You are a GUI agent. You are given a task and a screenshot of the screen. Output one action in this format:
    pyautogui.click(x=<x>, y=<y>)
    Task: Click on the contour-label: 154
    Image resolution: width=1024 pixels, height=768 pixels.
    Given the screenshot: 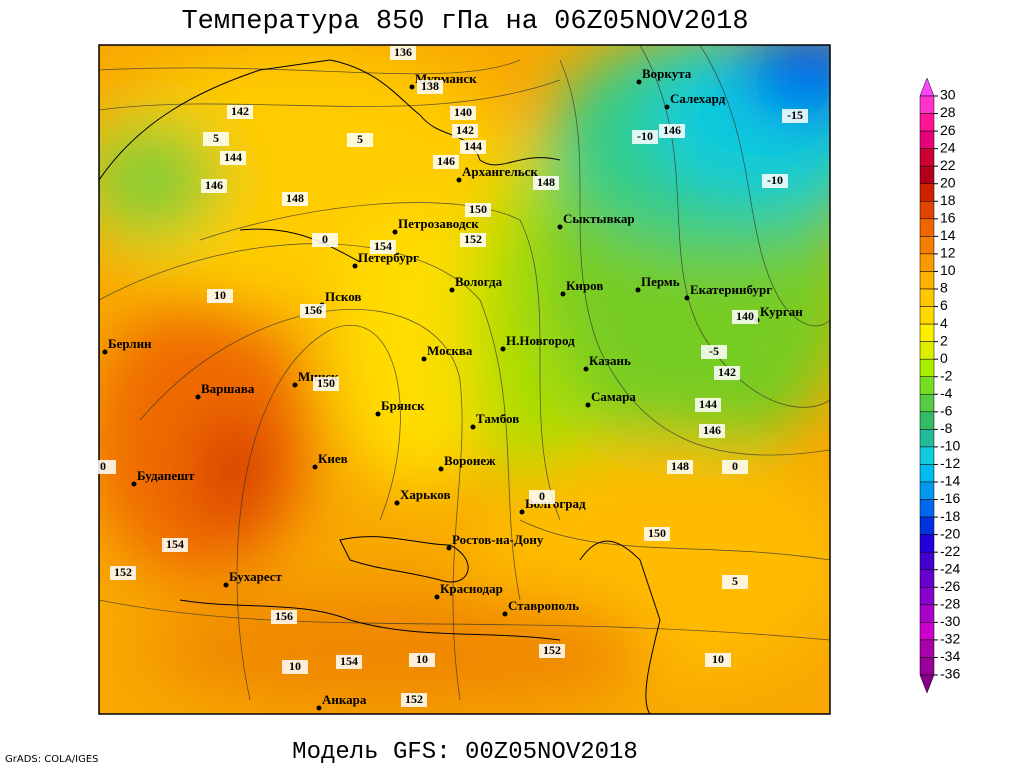 What is the action you would take?
    pyautogui.click(x=383, y=246)
    